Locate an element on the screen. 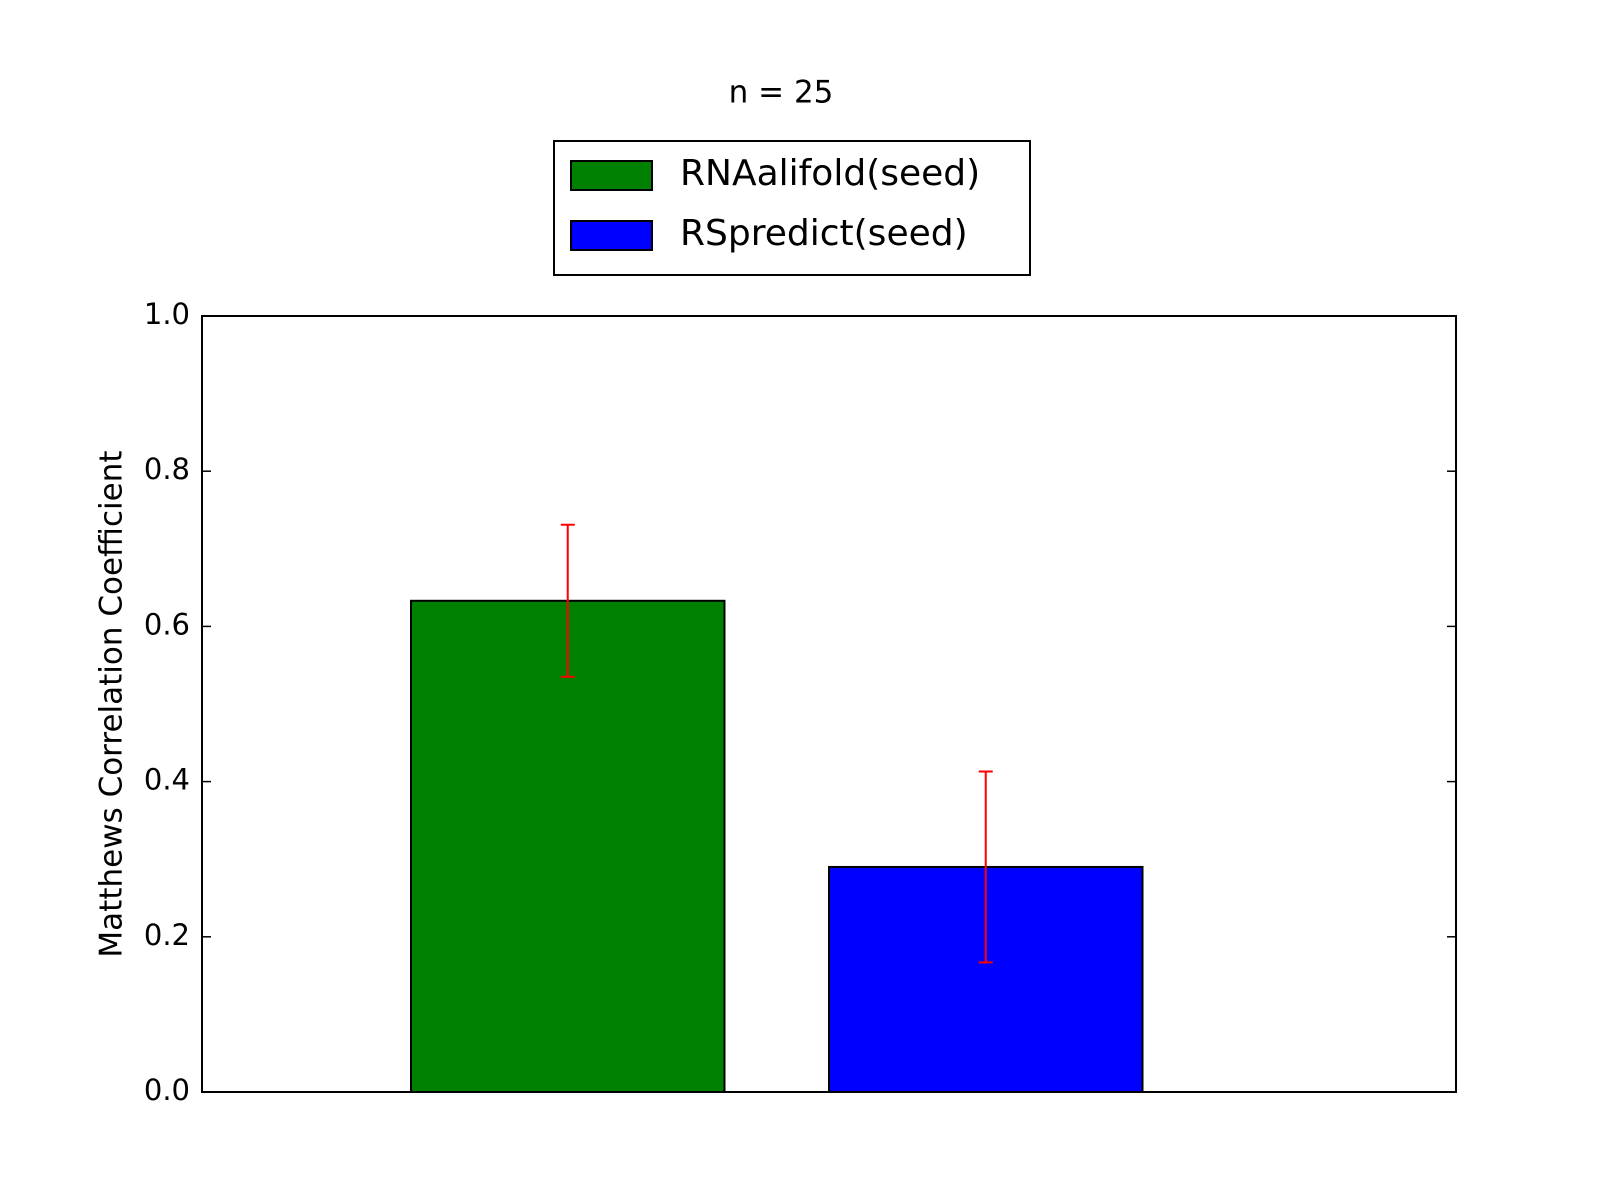  chart-title: n = 25 is located at coordinates (781, 93).